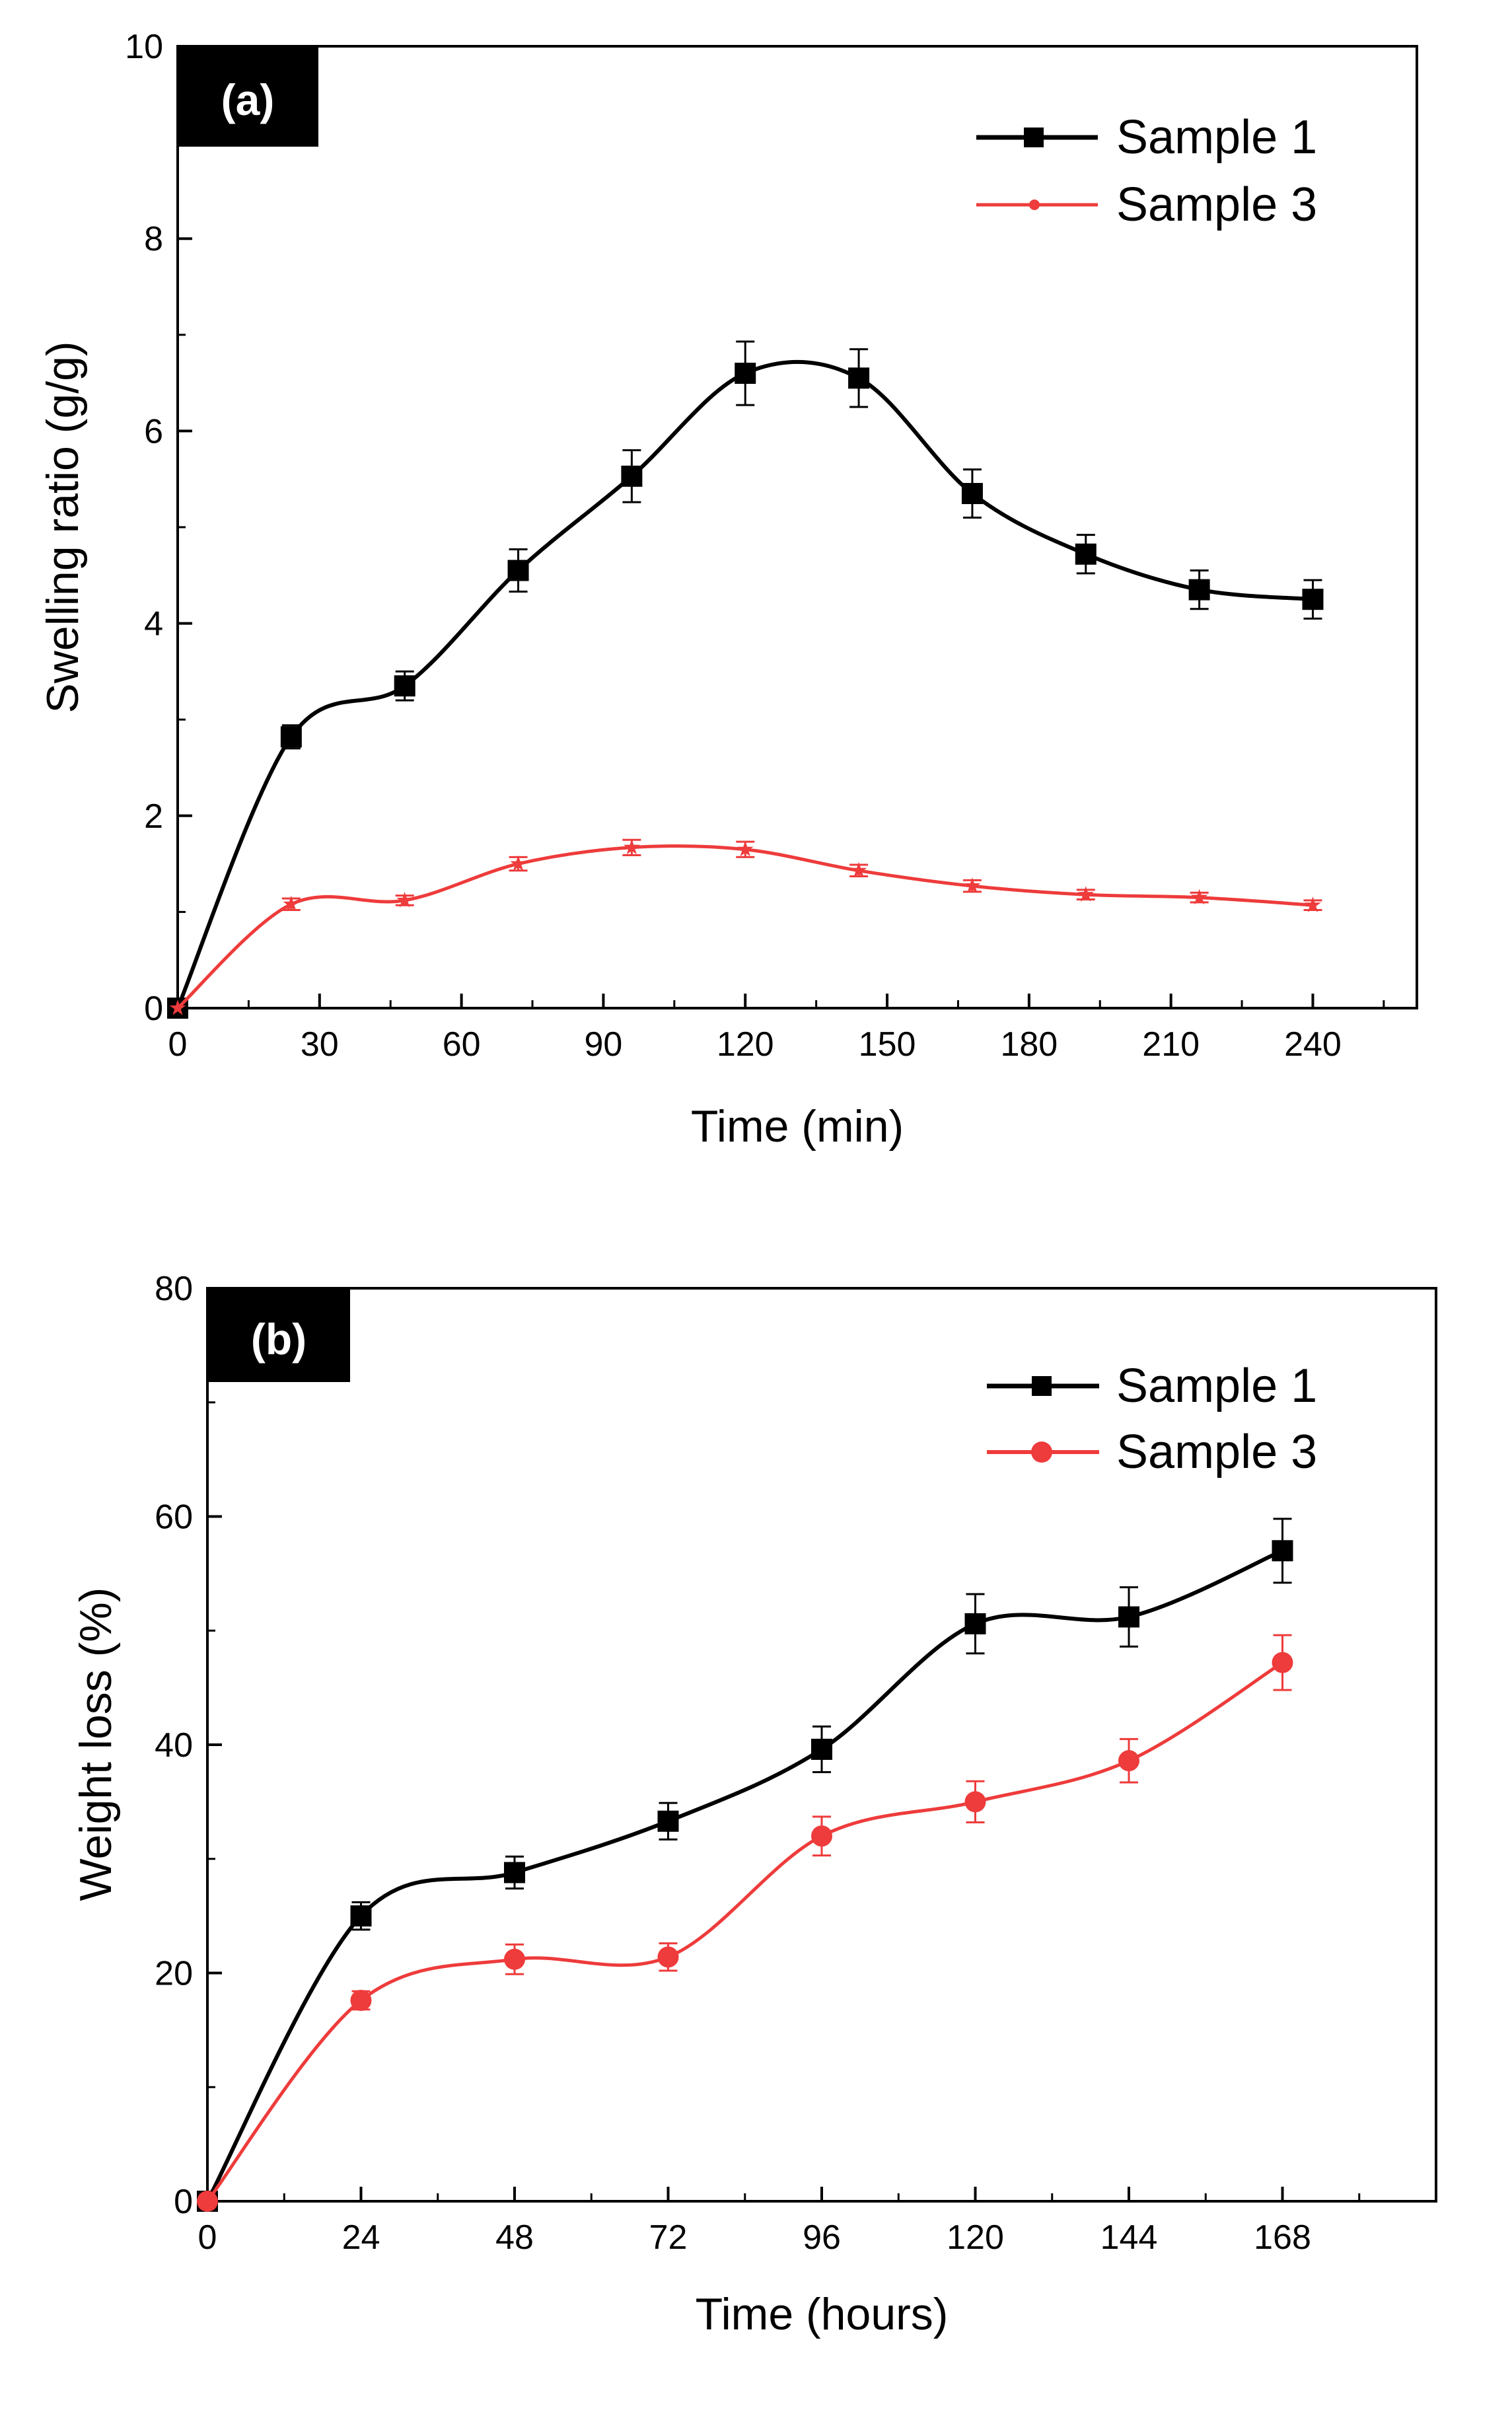 The image size is (1512, 2410). Describe the element at coordinates (174, 1517) in the screenshot. I see `y-tick-label: 60` at that location.